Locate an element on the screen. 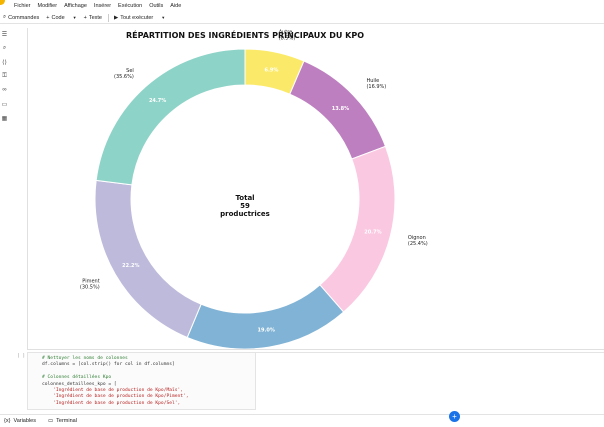  text-label: Texte is located at coordinates (95, 17).